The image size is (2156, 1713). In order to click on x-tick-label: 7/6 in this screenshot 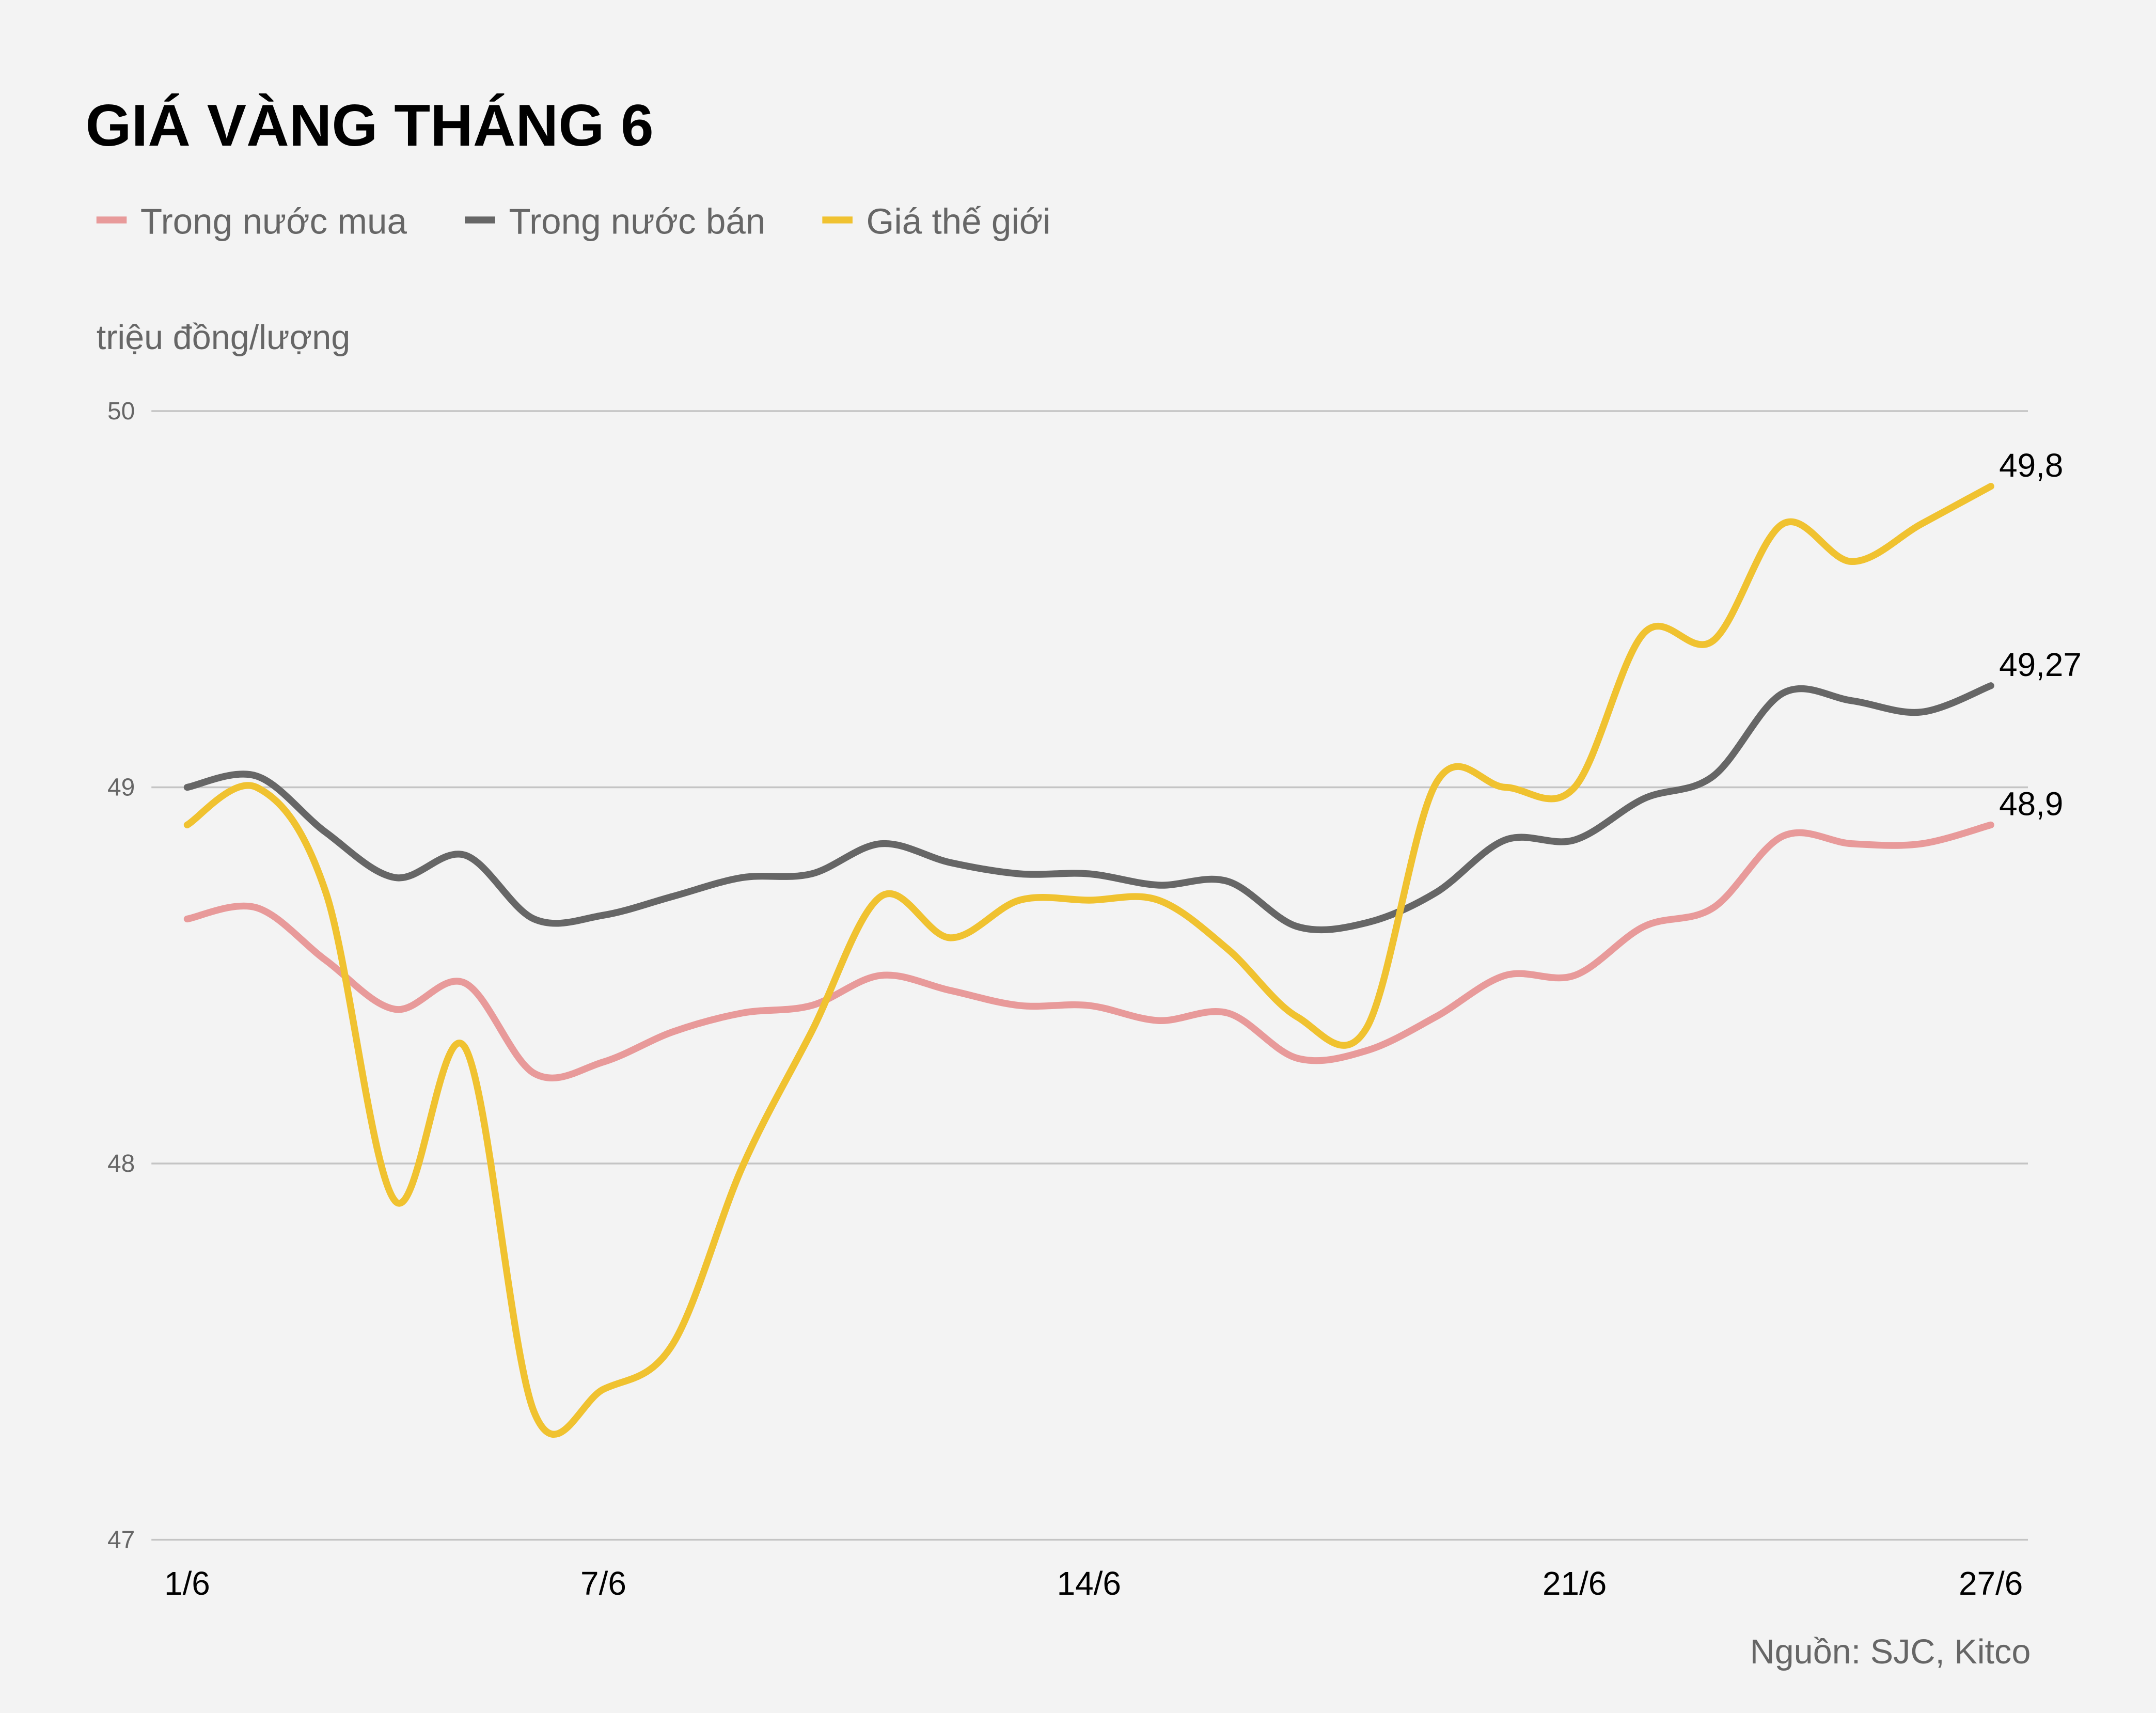, I will do `click(603, 1583)`.